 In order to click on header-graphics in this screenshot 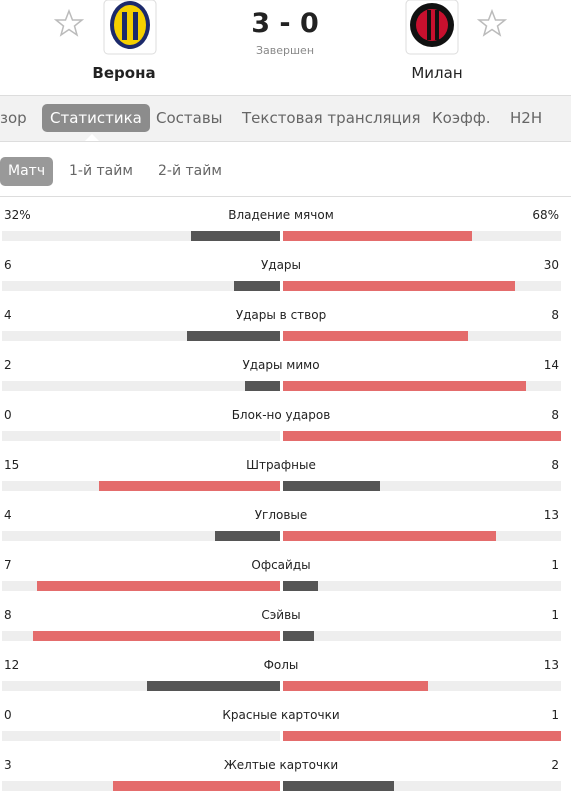, I will do `click(280, 27)`.